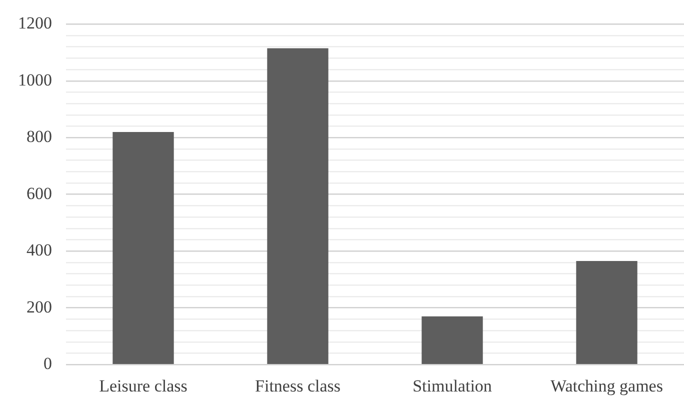 The height and width of the screenshot is (413, 684). What do you see at coordinates (35, 23) in the screenshot?
I see `y-tick-label: 1200` at bounding box center [35, 23].